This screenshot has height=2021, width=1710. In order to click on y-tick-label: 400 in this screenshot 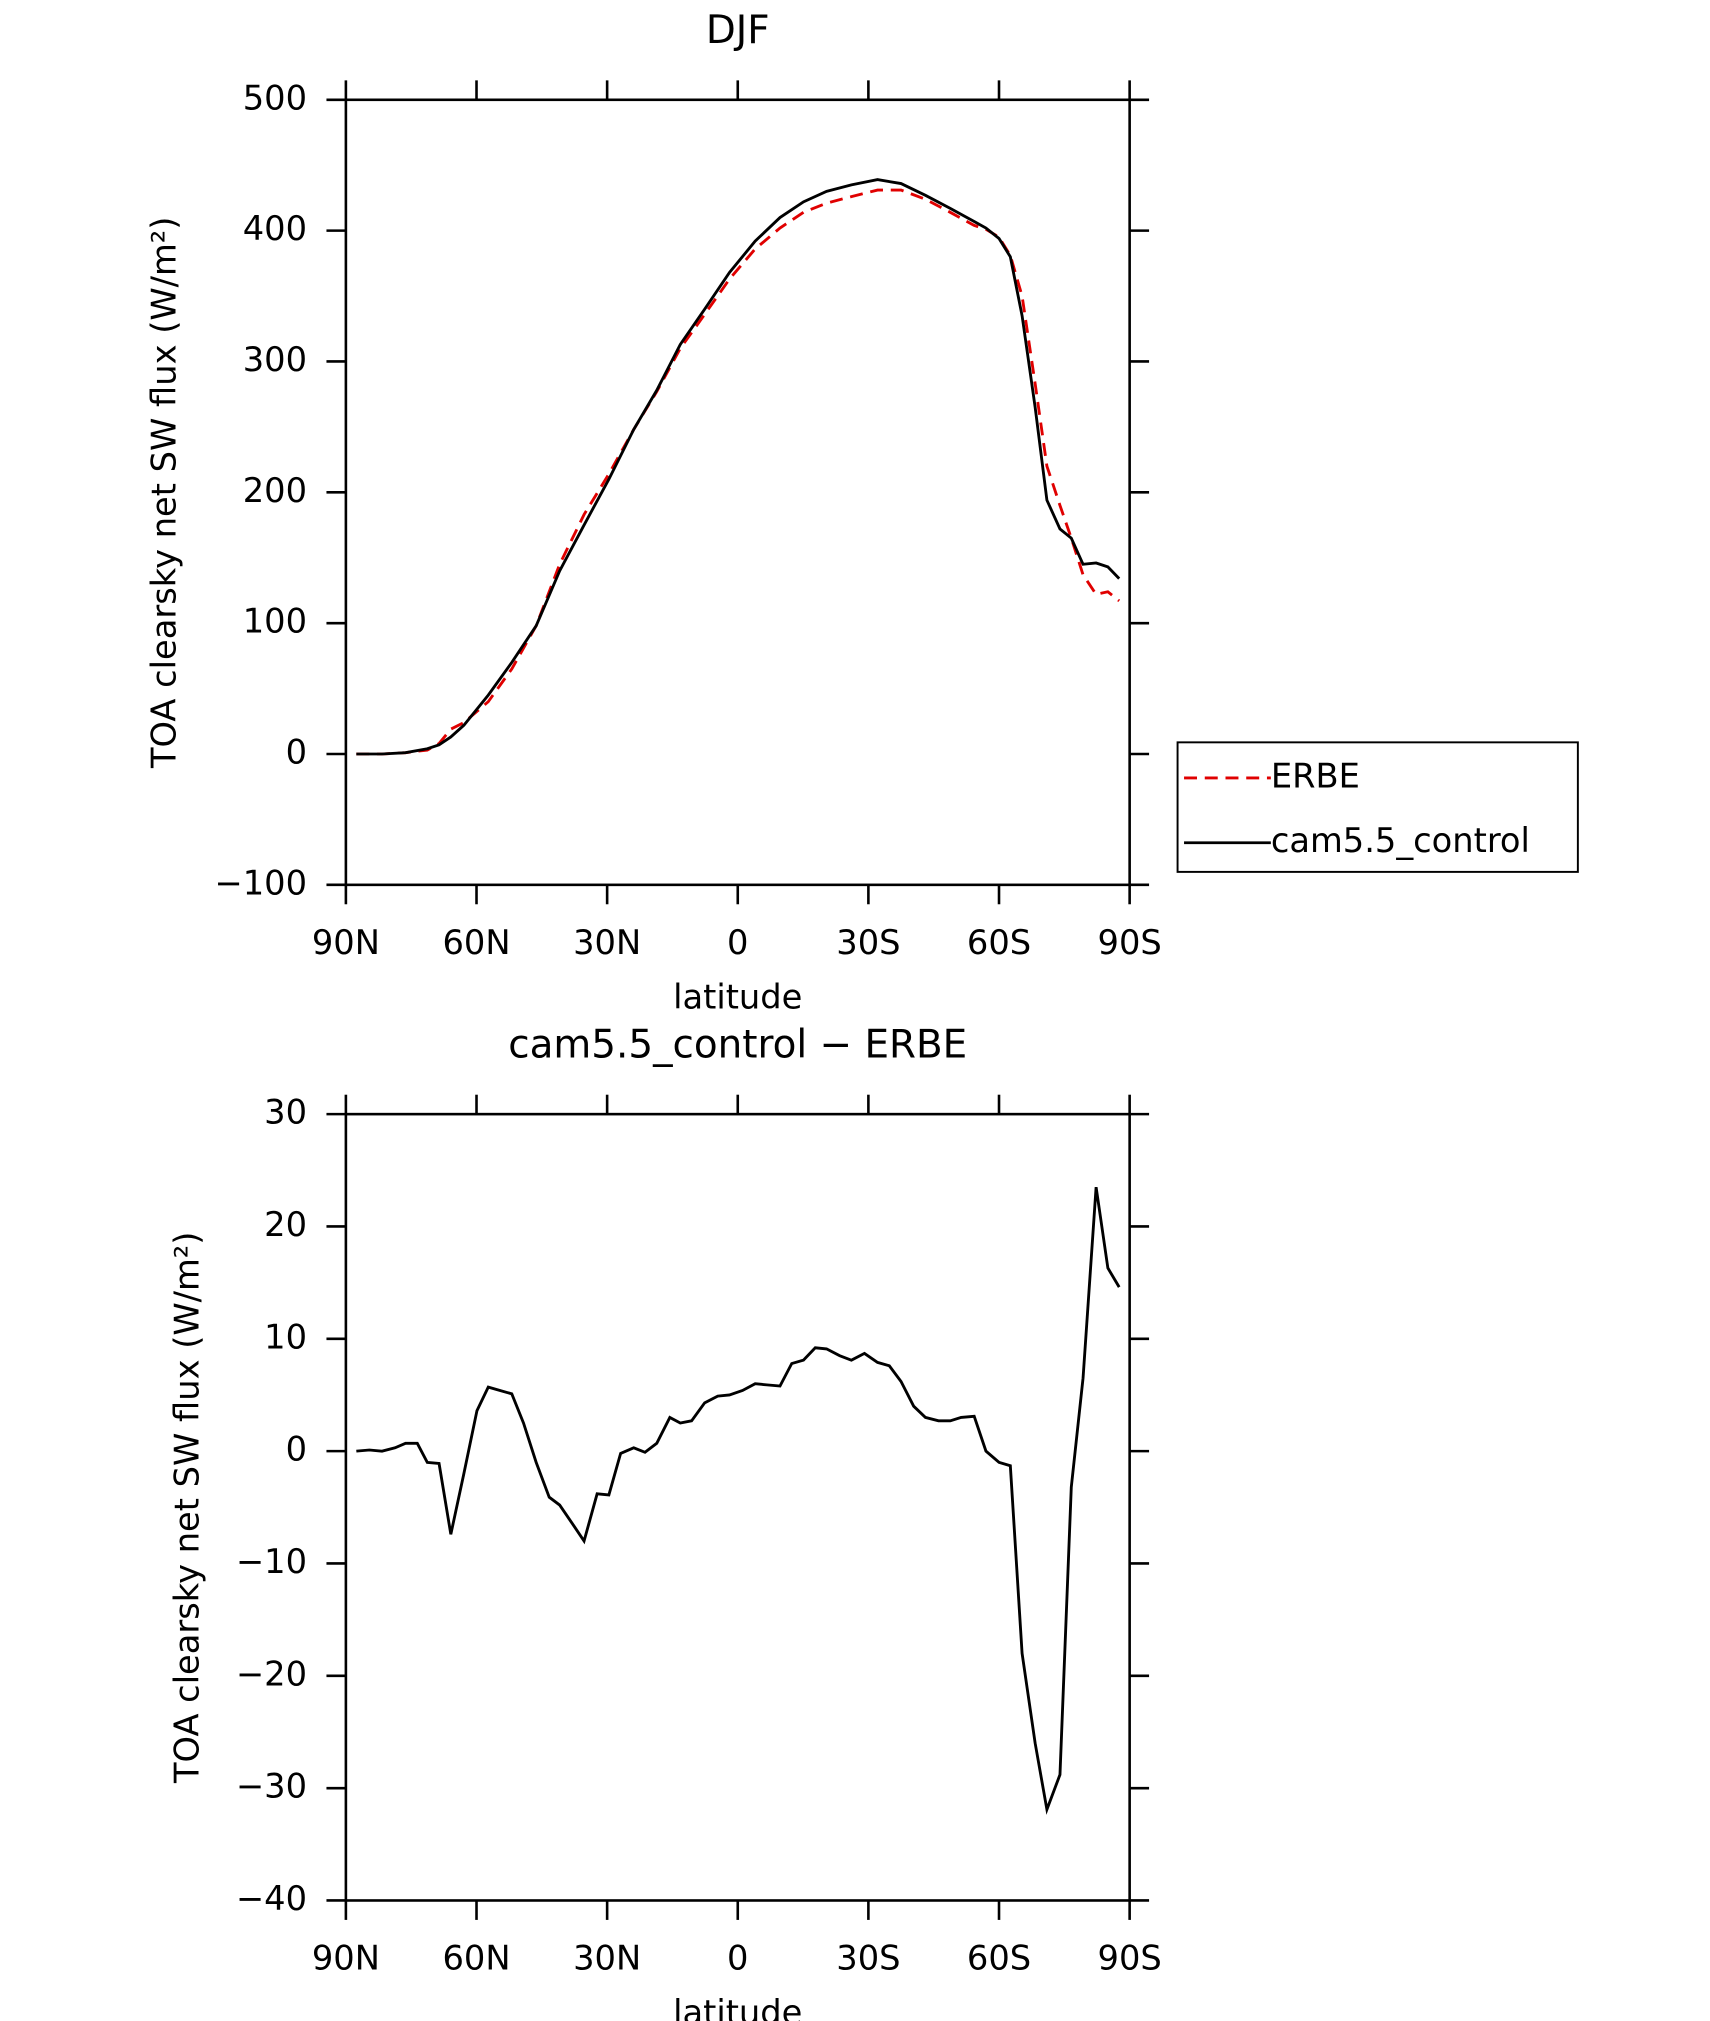, I will do `click(275, 228)`.